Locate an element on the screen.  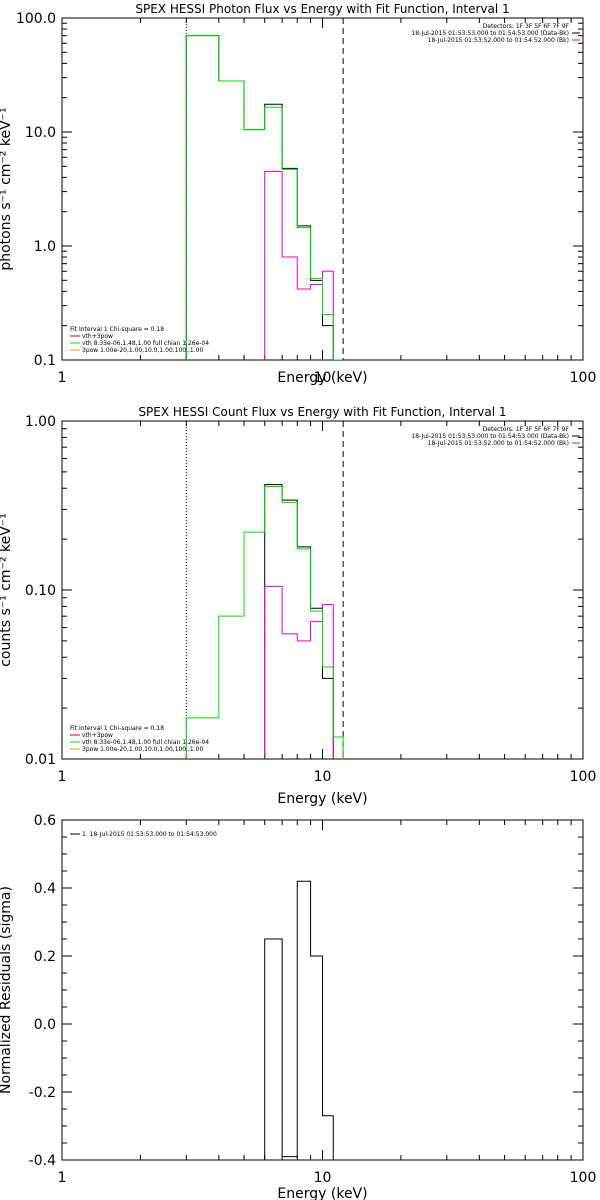
y-tick-label: -0.2 is located at coordinates (42, 1093).